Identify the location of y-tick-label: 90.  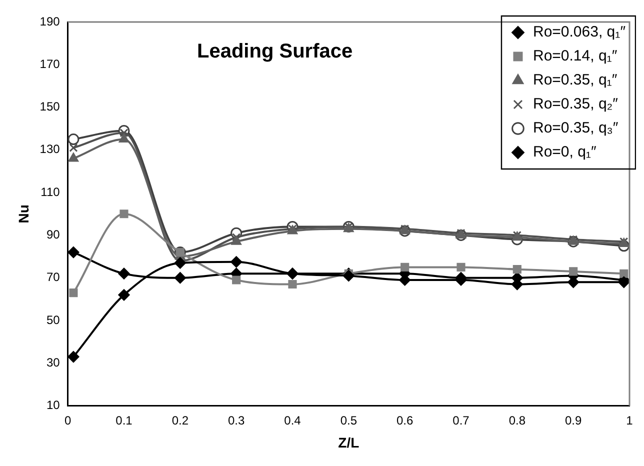
(53, 235).